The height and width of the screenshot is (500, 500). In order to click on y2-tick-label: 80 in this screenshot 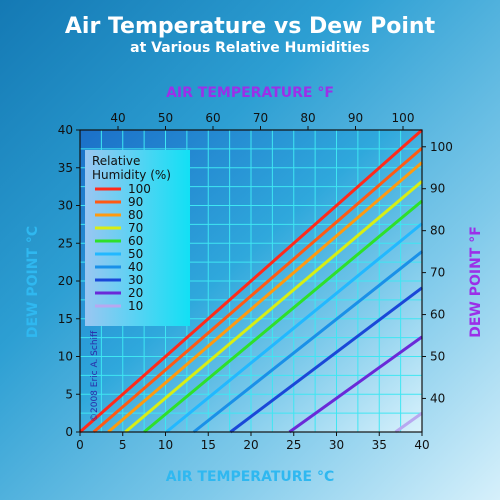, I will do `click(437, 231)`.